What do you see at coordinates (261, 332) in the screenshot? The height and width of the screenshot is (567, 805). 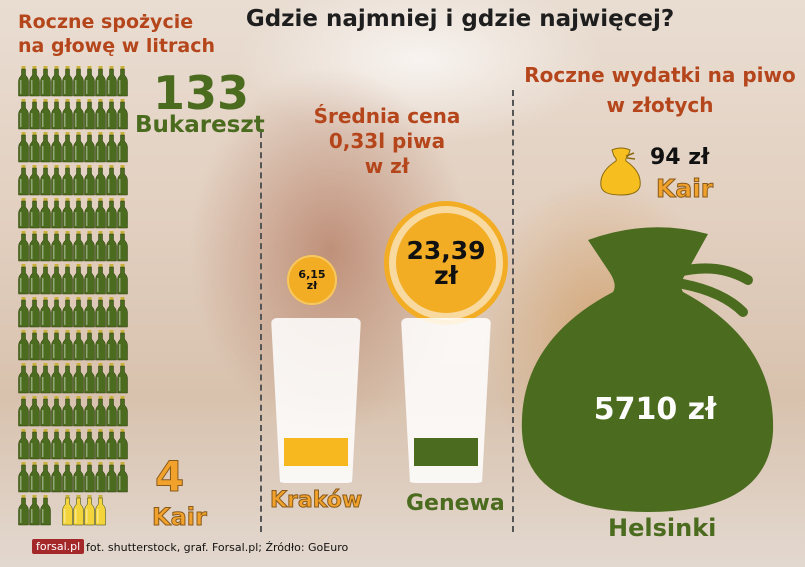 I see `divider-left` at bounding box center [261, 332].